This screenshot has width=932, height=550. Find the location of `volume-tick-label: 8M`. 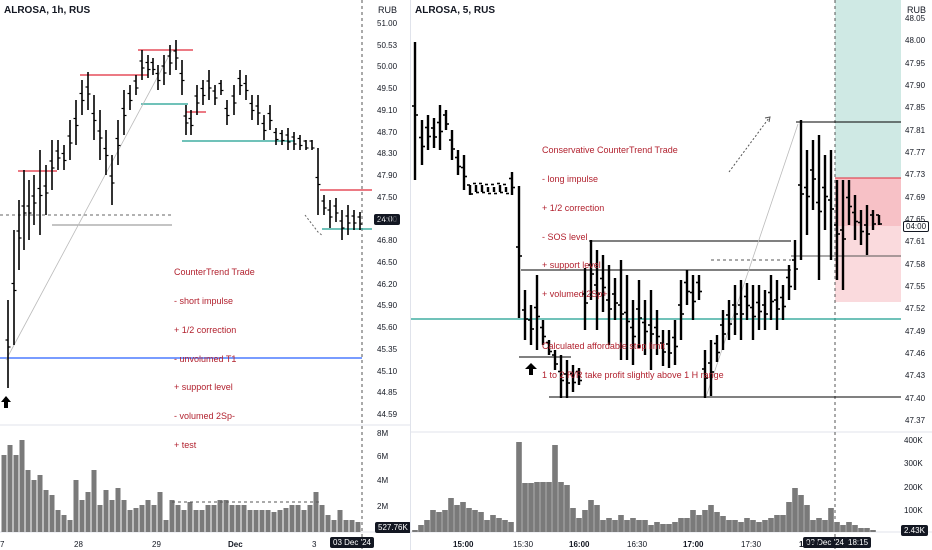

volume-tick-label: 8M is located at coordinates (383, 433).